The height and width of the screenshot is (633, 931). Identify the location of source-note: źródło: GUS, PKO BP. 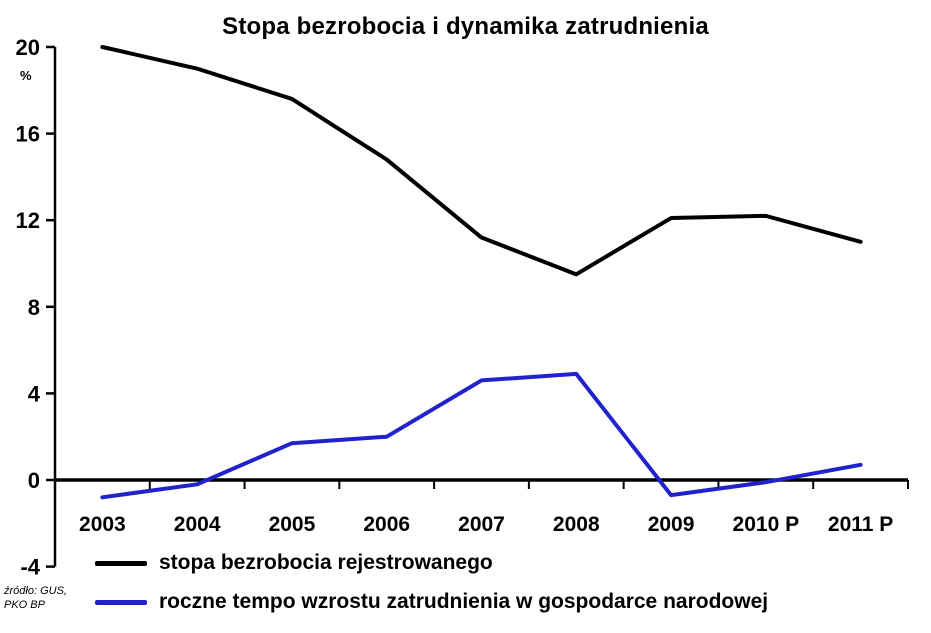
(35, 598).